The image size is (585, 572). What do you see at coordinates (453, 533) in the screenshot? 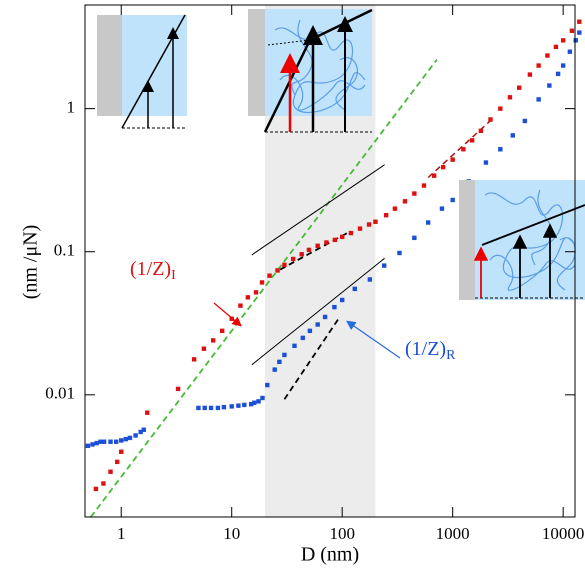
I see `x-tick-label: 1000` at bounding box center [453, 533].